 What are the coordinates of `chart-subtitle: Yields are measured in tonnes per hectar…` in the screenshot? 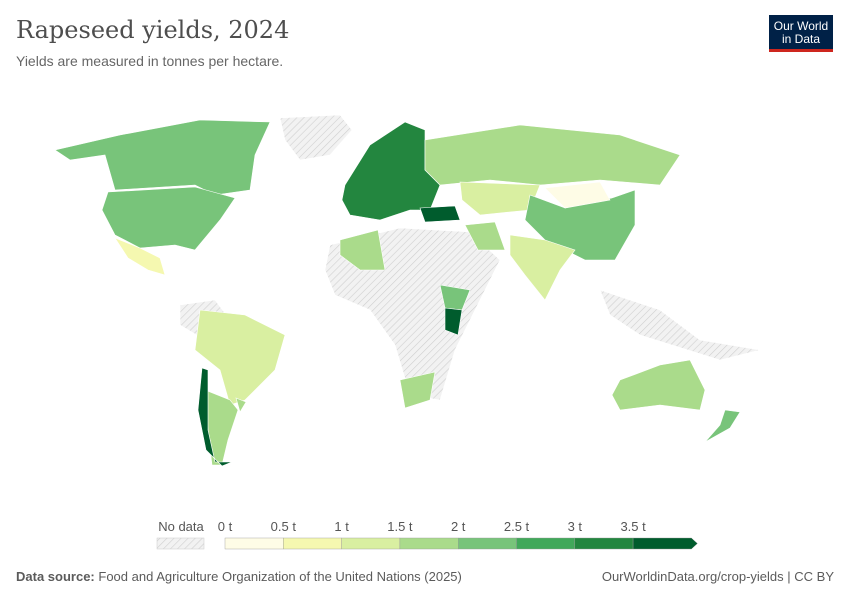 It's located at (150, 61).